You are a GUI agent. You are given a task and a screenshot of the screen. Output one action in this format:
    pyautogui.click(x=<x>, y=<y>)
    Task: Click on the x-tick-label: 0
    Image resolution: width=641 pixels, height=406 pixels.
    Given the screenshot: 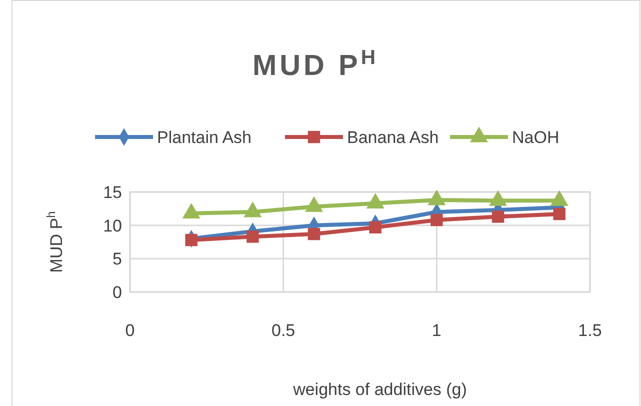 What is the action you would take?
    pyautogui.click(x=130, y=330)
    